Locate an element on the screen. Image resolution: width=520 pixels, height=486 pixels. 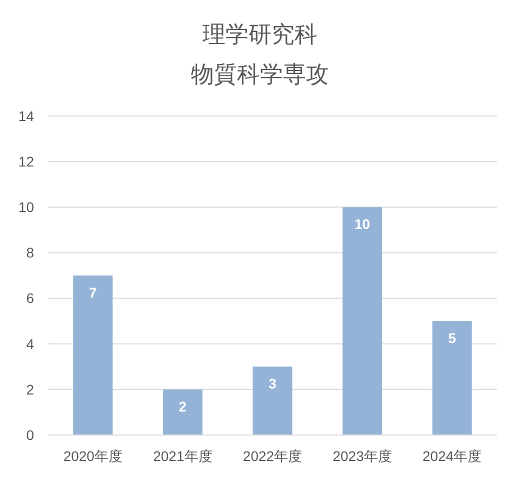
data-label: 3 is located at coordinates (272, 384).